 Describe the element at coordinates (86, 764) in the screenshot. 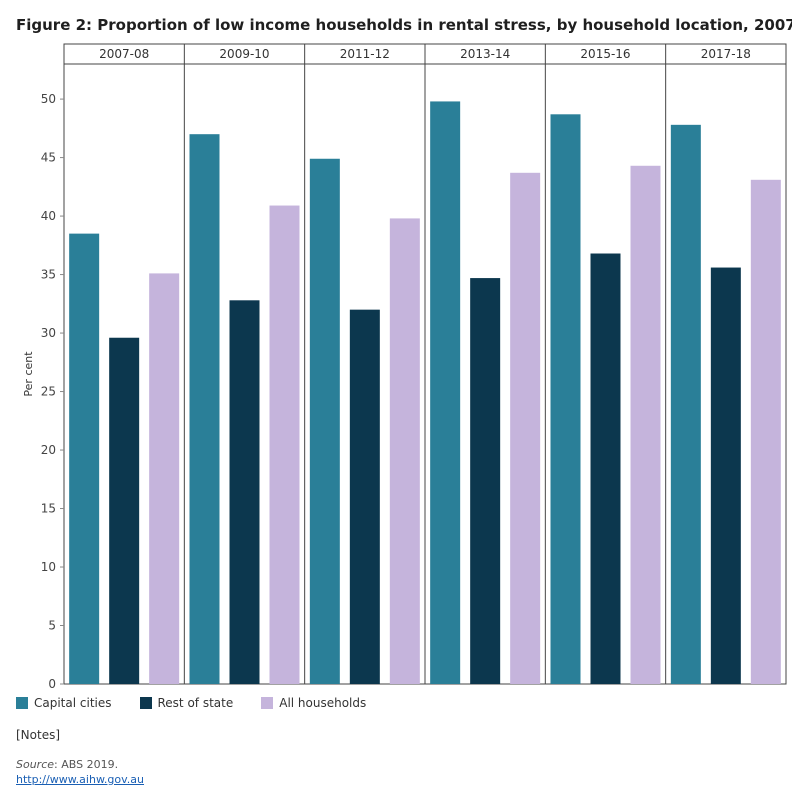

I see `source-text: : ABS 2019.` at that location.